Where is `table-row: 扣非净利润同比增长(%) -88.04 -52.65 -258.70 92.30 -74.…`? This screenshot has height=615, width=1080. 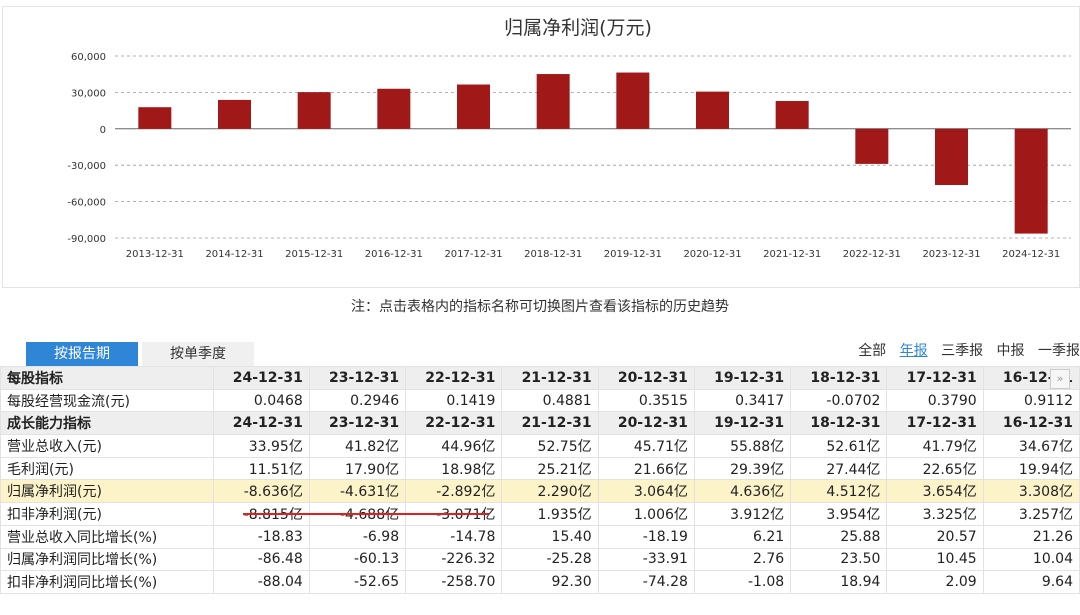
table-row: 扣非净利润同比增长(%) -88.04 -52.65 -258.70 92.30 -74.… is located at coordinates (540, 582).